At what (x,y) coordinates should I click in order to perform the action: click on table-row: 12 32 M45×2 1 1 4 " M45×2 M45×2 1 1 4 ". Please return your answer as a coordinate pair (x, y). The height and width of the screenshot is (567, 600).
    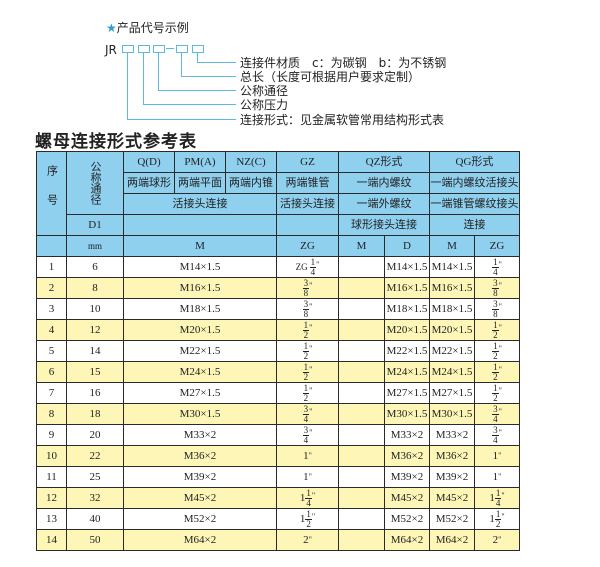
    Looking at the image, I should click on (278, 498).